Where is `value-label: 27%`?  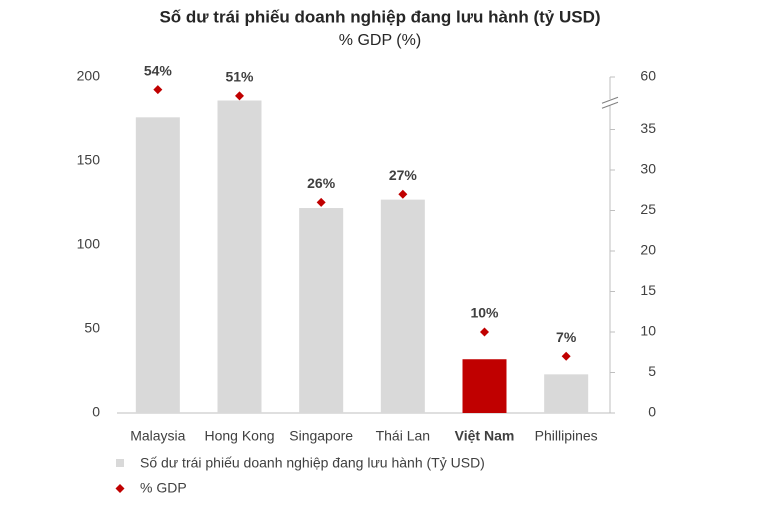 value-label: 27% is located at coordinates (403, 175).